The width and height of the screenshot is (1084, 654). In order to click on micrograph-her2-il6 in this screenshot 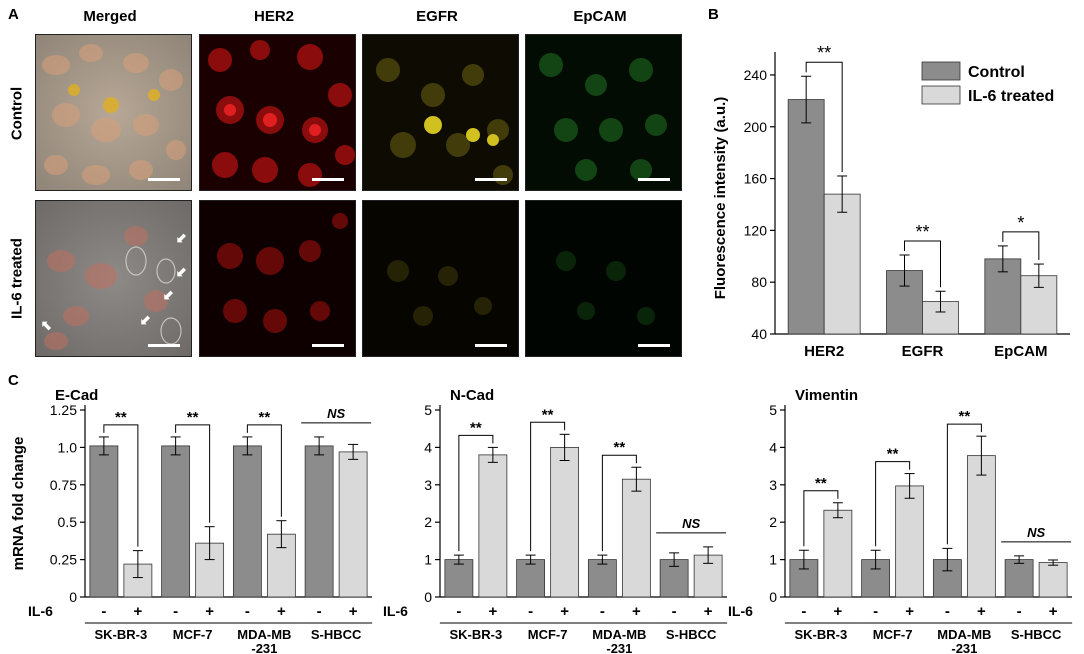, I will do `click(277, 278)`.